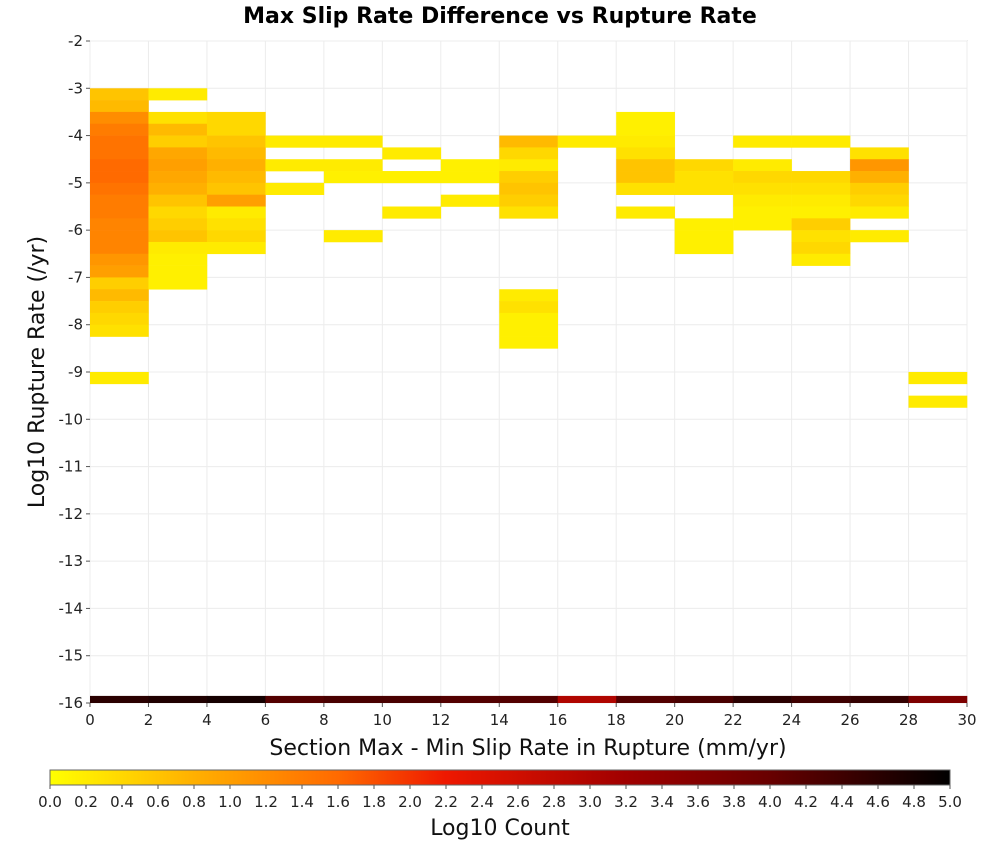  What do you see at coordinates (674, 720) in the screenshot?
I see `x-tick-label: 20` at bounding box center [674, 720].